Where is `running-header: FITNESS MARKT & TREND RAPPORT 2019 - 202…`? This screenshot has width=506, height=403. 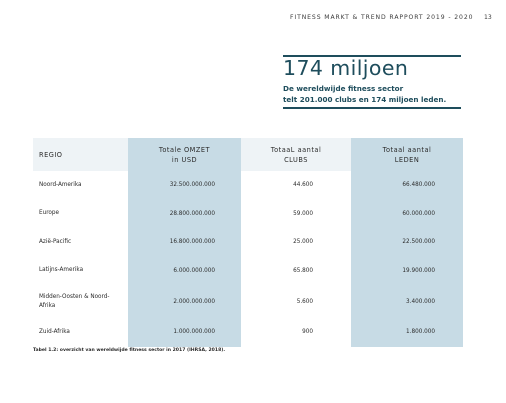
running-header: FITNESS MARKT & TREND RAPPORT 2019 - 202… is located at coordinates (382, 17).